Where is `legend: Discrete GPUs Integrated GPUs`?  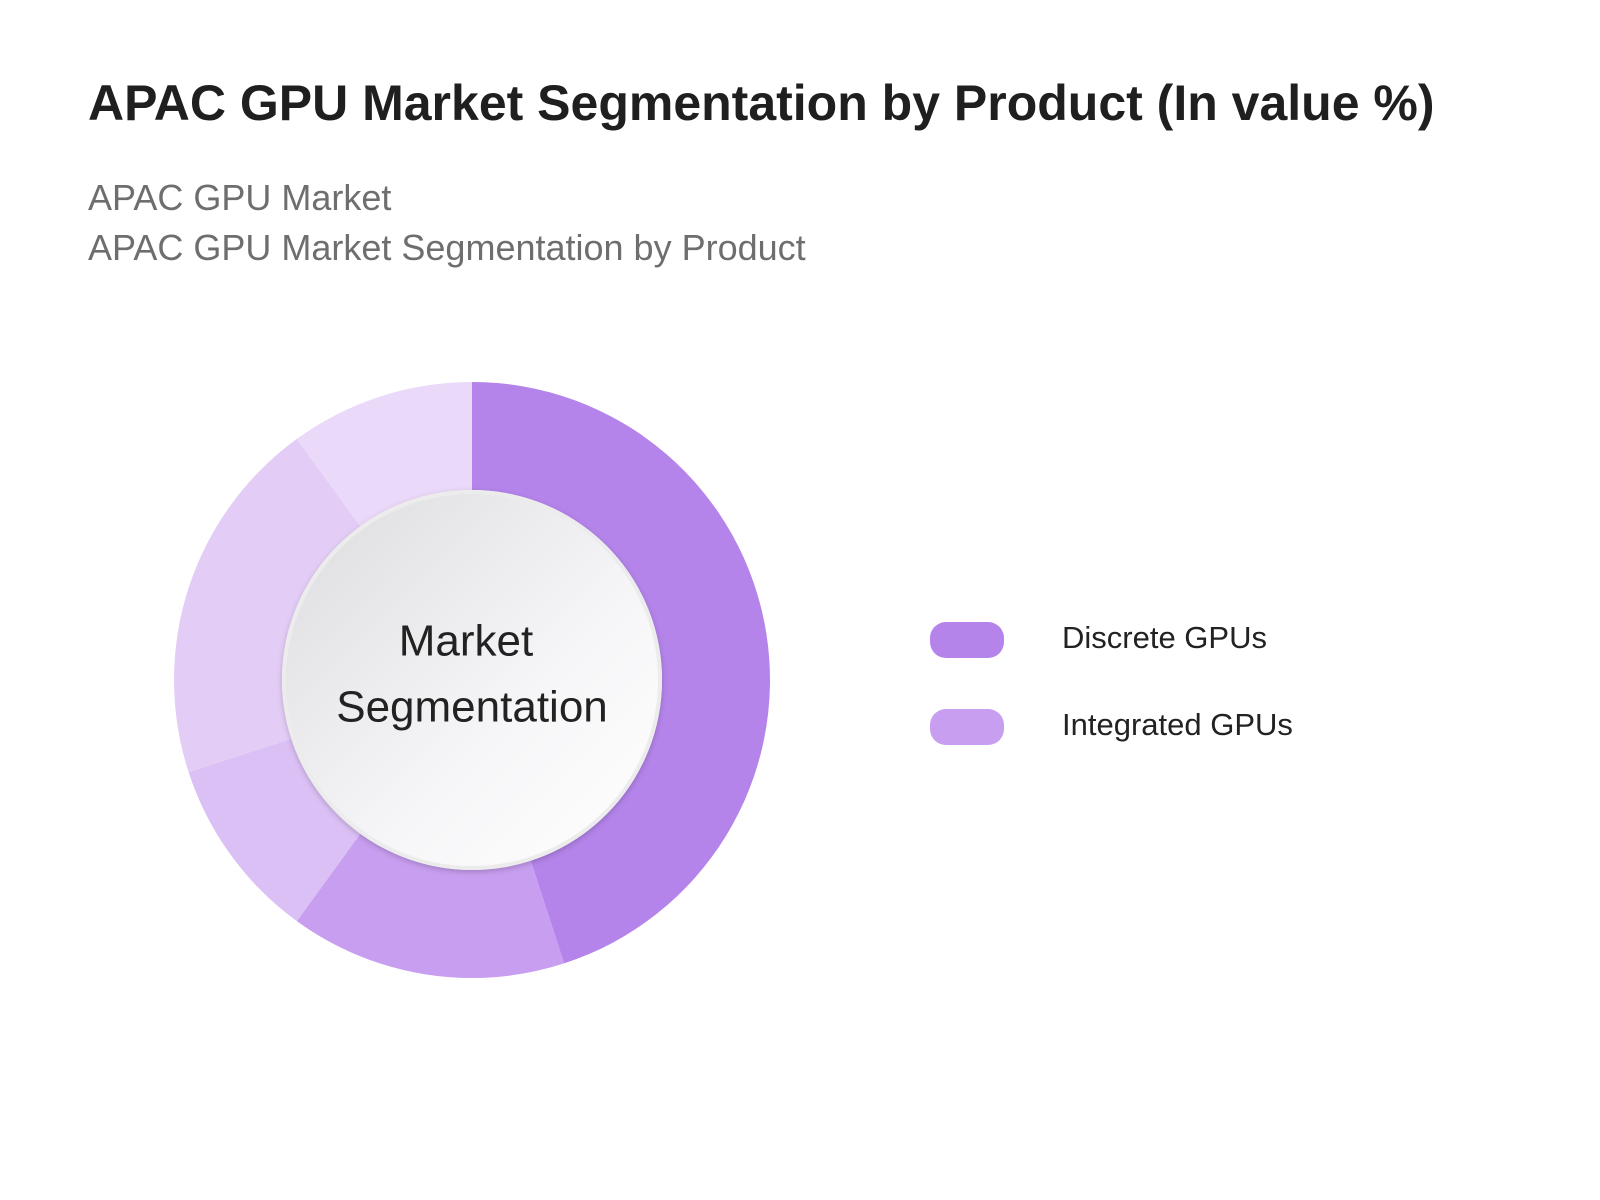
legend: Discrete GPUs Integrated GPUs is located at coordinates (1111, 682).